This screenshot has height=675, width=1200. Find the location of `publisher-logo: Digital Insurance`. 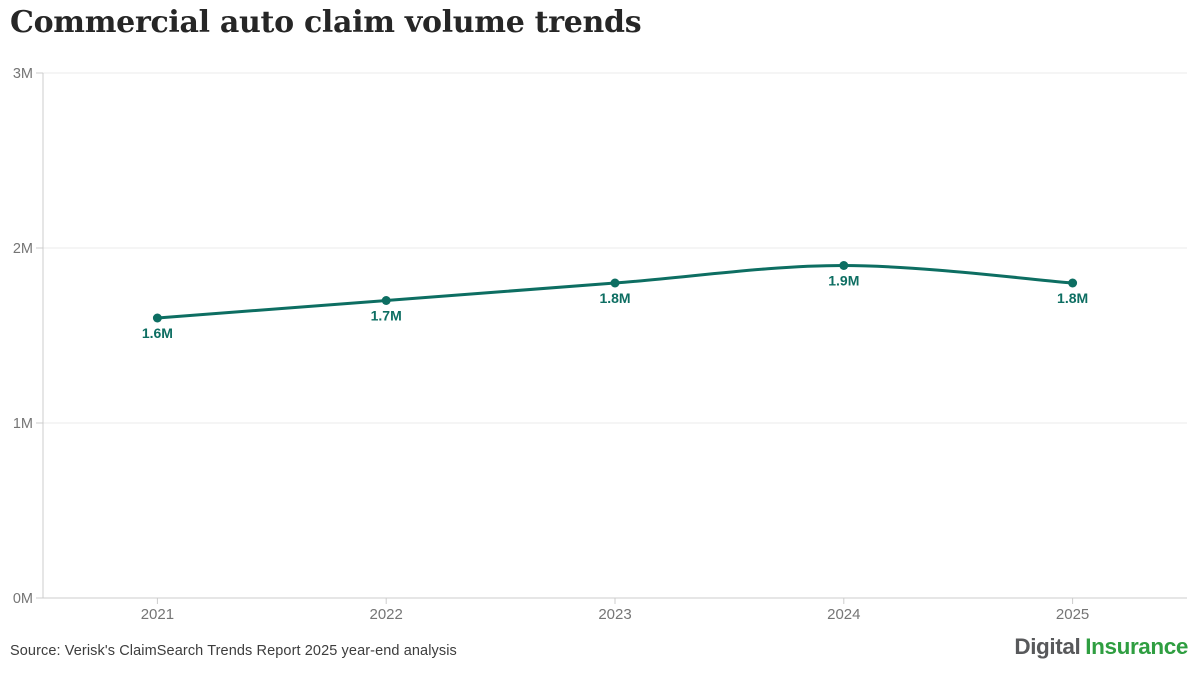

publisher-logo: Digital Insurance is located at coordinates (1101, 647).